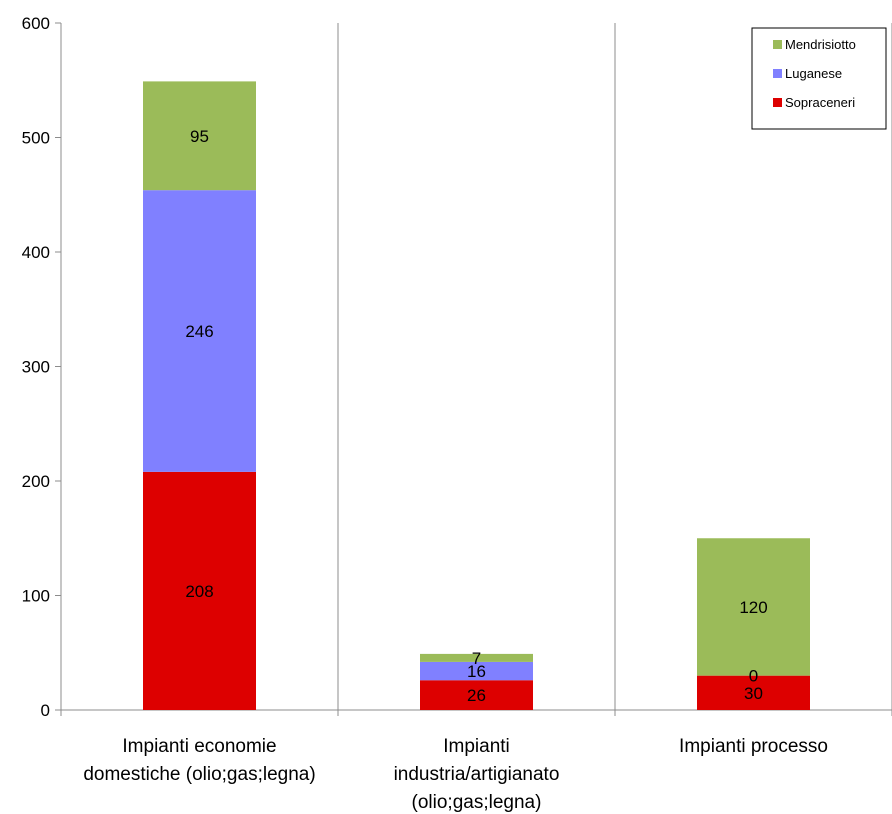 The width and height of the screenshot is (892, 814). I want to click on legend-swatch-sopraceneri, so click(777, 102).